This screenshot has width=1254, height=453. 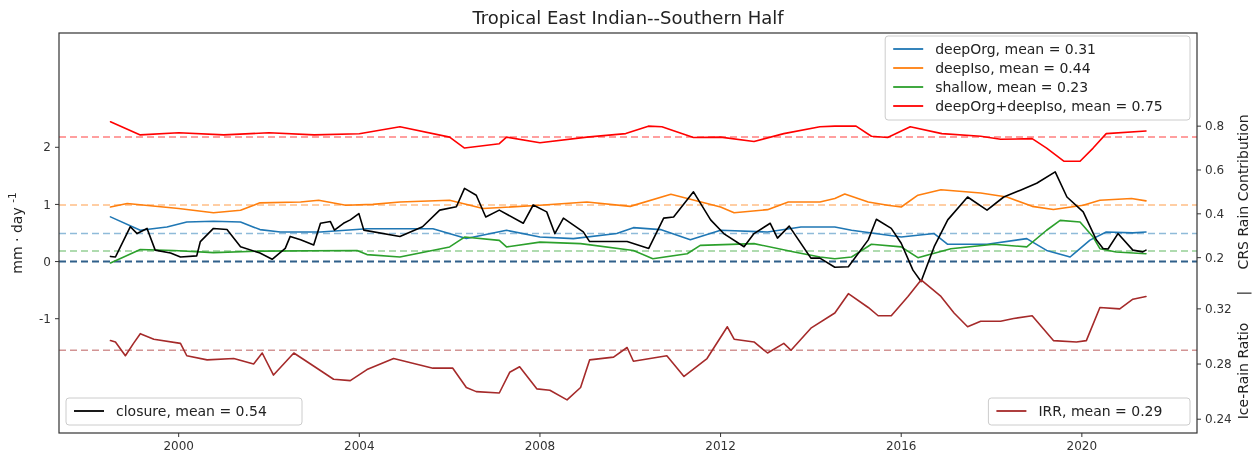 I want to click on y2-tick-label: 0.8, so click(x=1215, y=126).